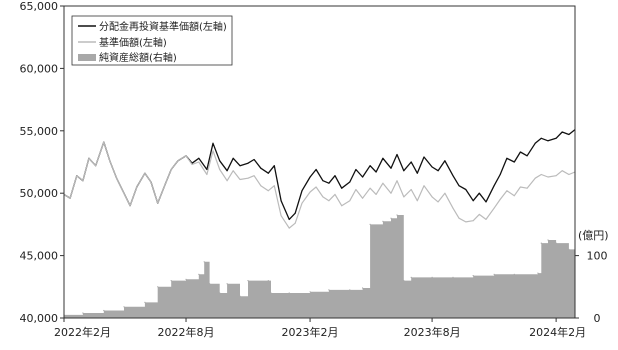 The width and height of the screenshot is (618, 350). Describe the element at coordinates (39, 256) in the screenshot. I see `left-axis-tick-label: 45,000` at that location.